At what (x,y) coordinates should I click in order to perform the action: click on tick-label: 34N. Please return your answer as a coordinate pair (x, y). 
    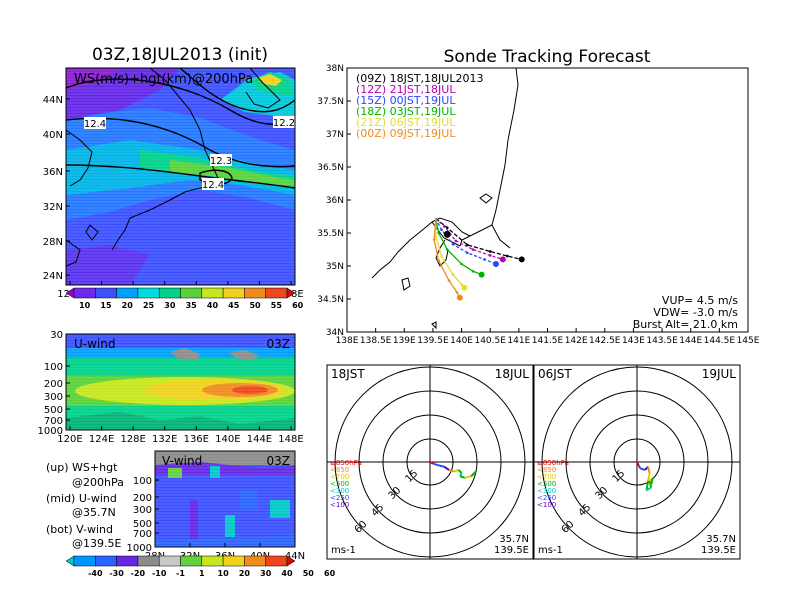
    Looking at the image, I should click on (335, 333).